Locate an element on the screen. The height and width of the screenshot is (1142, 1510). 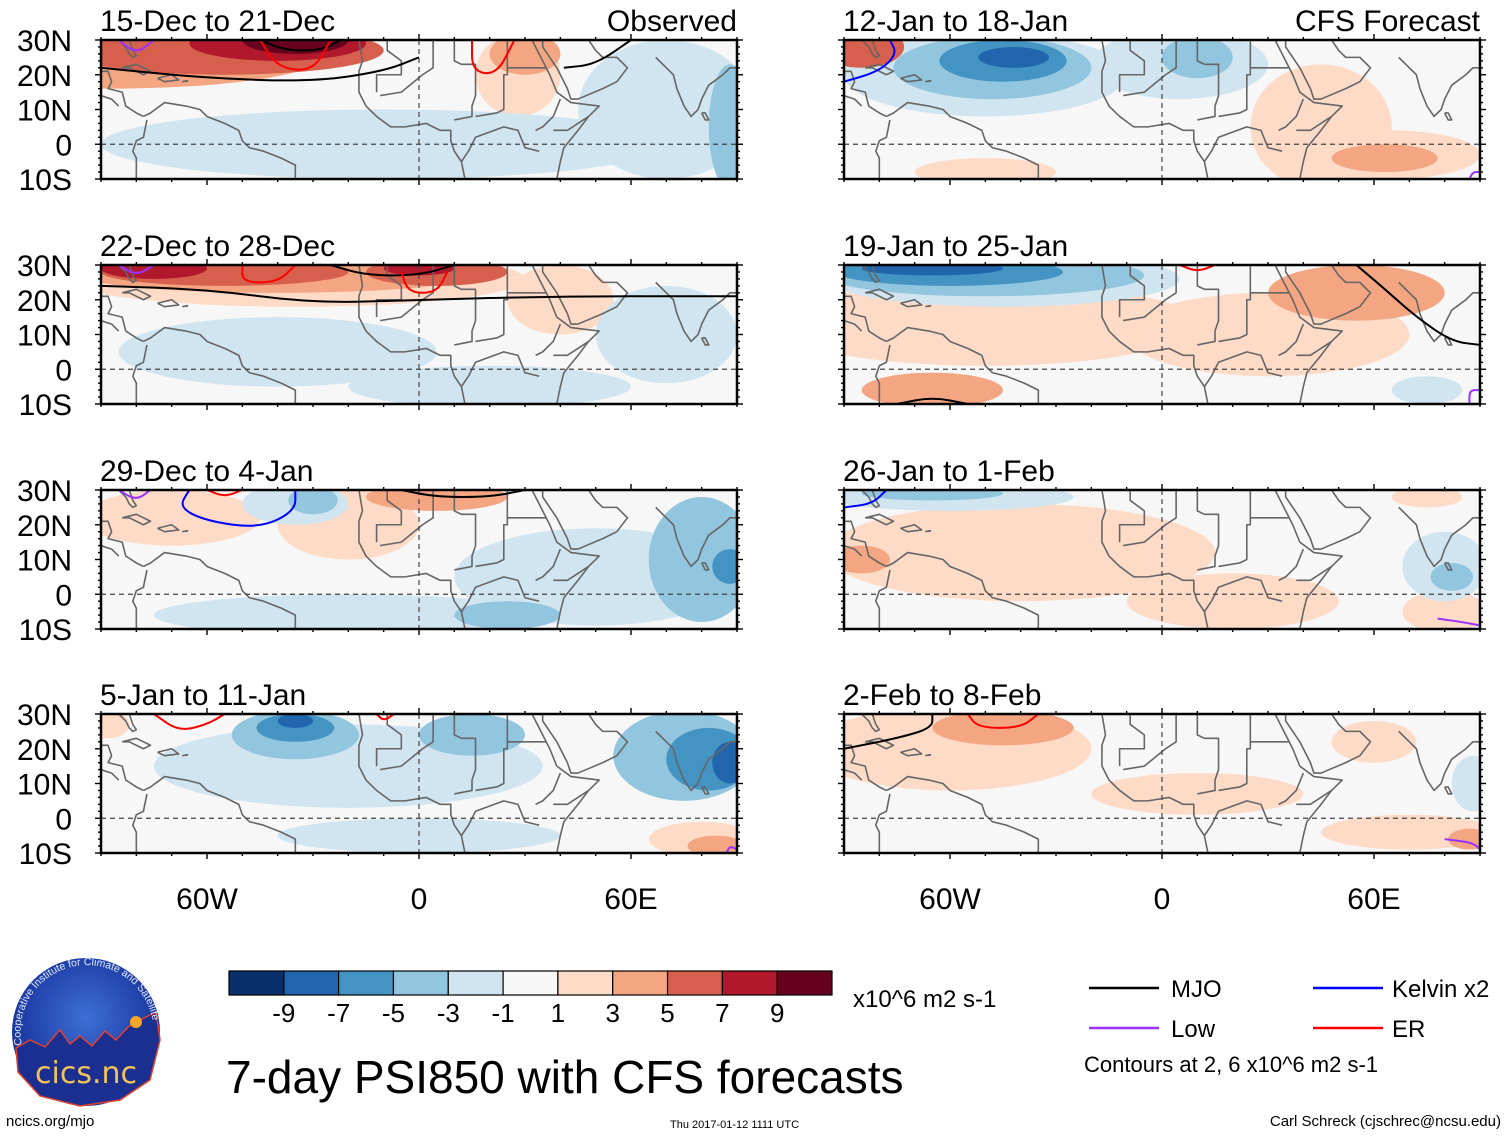
panel-tag: CFS Forecast is located at coordinates (1388, 21).